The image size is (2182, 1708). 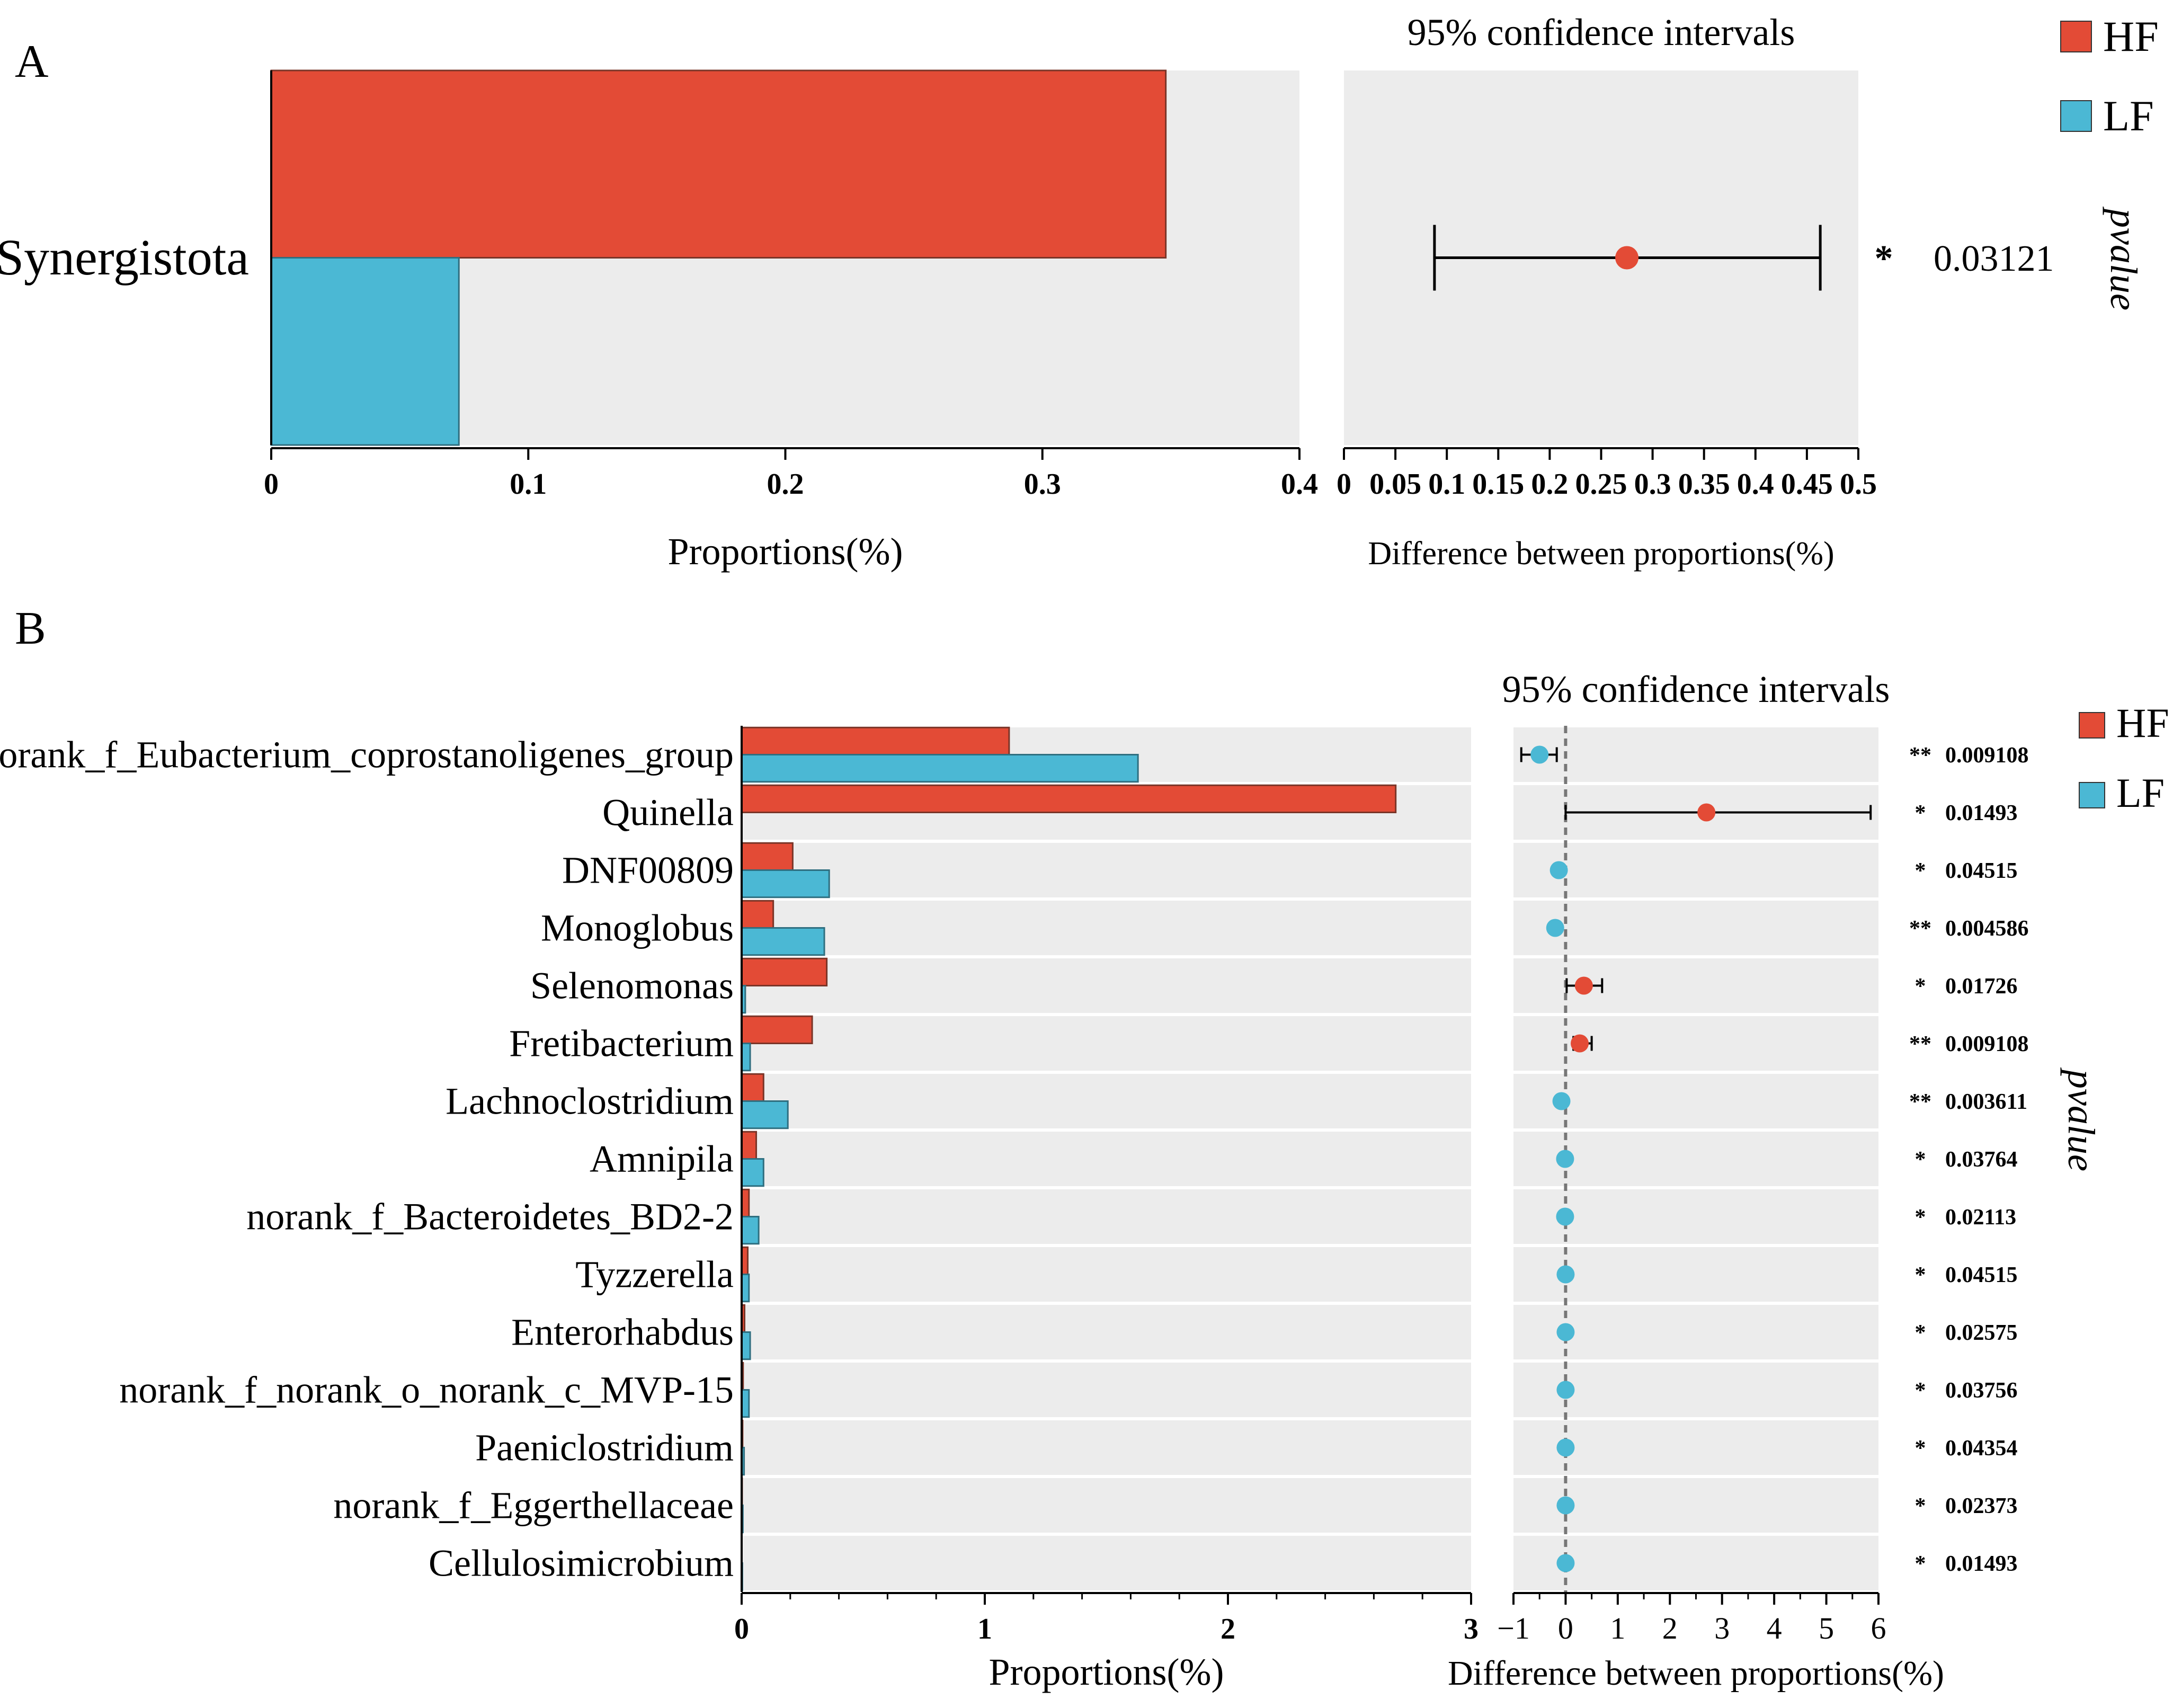 What do you see at coordinates (426, 1389) in the screenshot?
I see `category-label: norank_f_norank_o_norank_c_MVP-15` at bounding box center [426, 1389].